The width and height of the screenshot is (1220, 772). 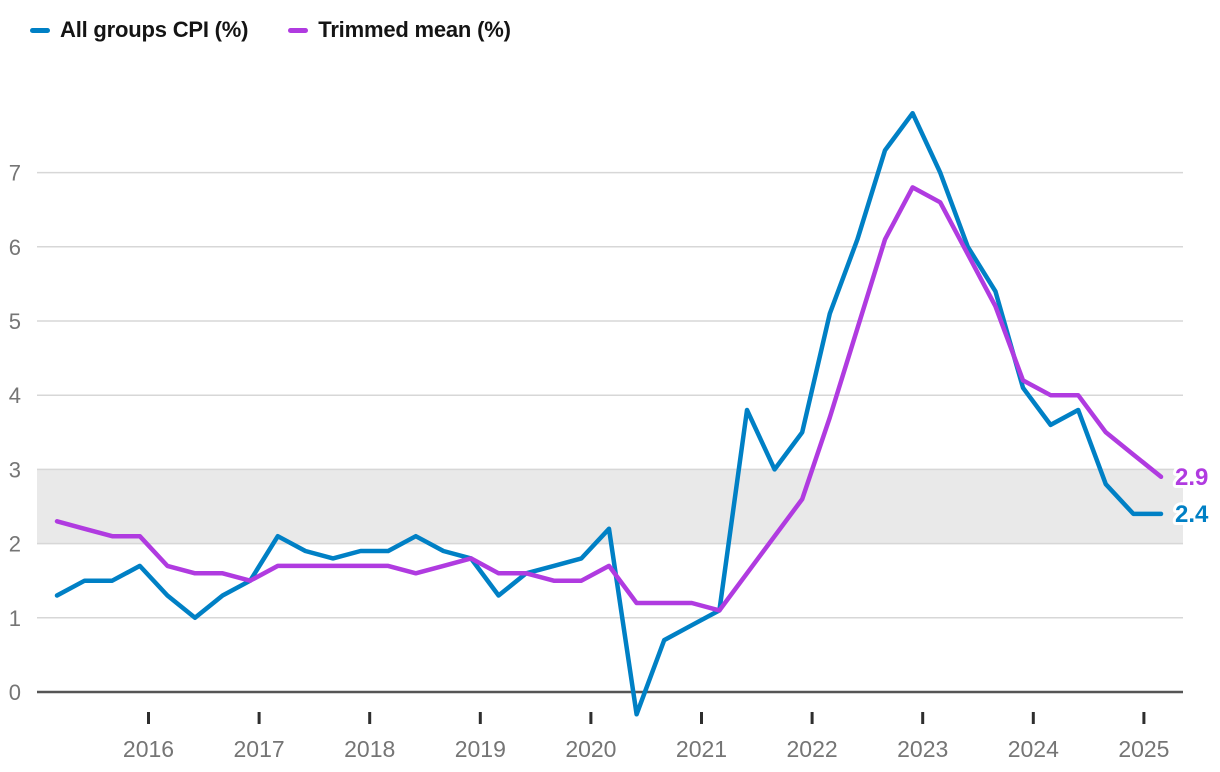 What do you see at coordinates (15, 173) in the screenshot?
I see `y-axis-label: 7` at bounding box center [15, 173].